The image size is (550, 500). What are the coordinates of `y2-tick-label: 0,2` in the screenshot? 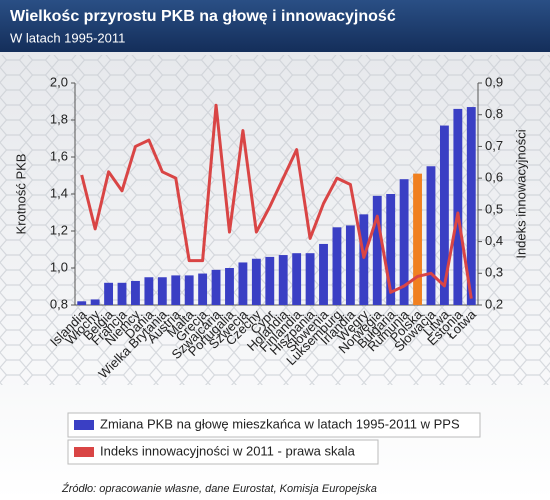 It's located at (494, 303).